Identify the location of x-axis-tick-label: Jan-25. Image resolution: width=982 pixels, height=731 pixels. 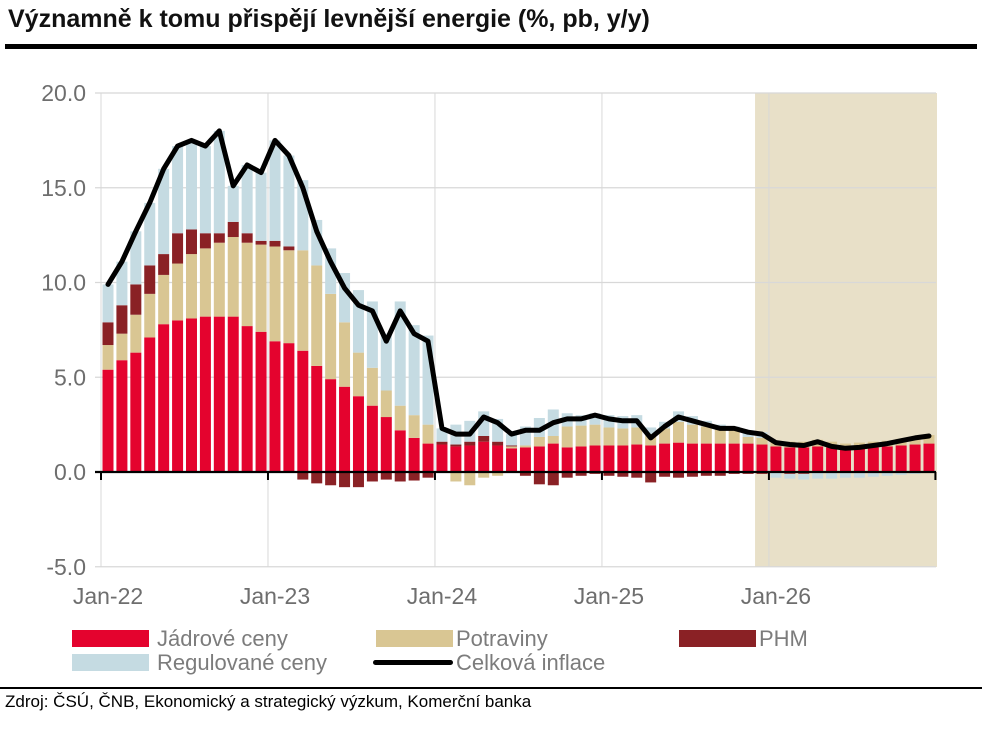
(609, 596).